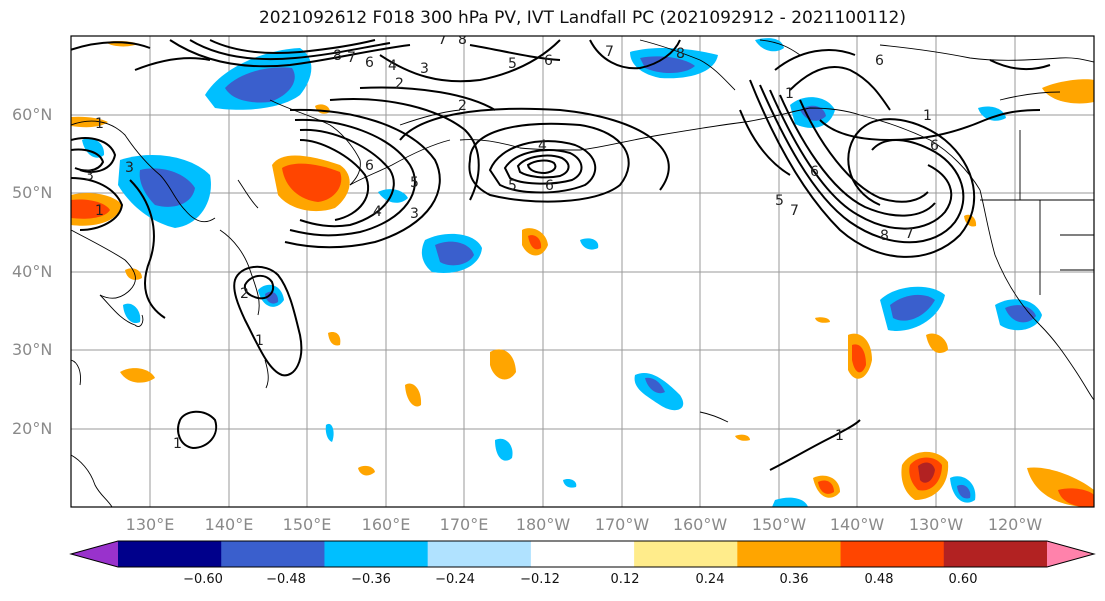  Describe the element at coordinates (710, 579) in the screenshot. I see `colorbar-tick: 0.24` at that location.